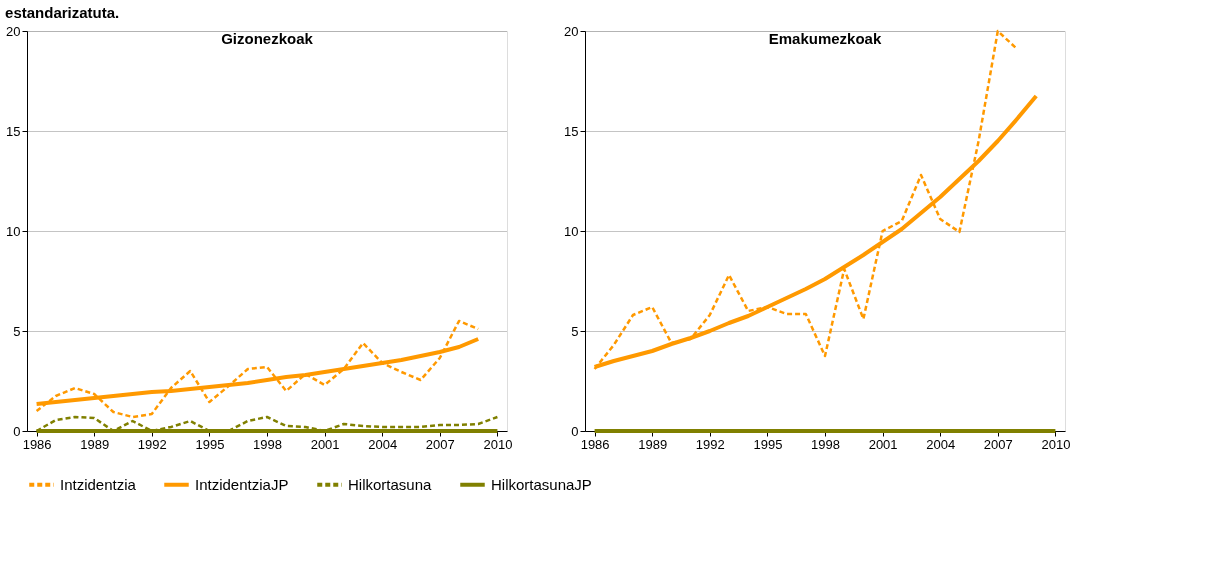  I want to click on text: estandarizatuta., so click(62, 12).